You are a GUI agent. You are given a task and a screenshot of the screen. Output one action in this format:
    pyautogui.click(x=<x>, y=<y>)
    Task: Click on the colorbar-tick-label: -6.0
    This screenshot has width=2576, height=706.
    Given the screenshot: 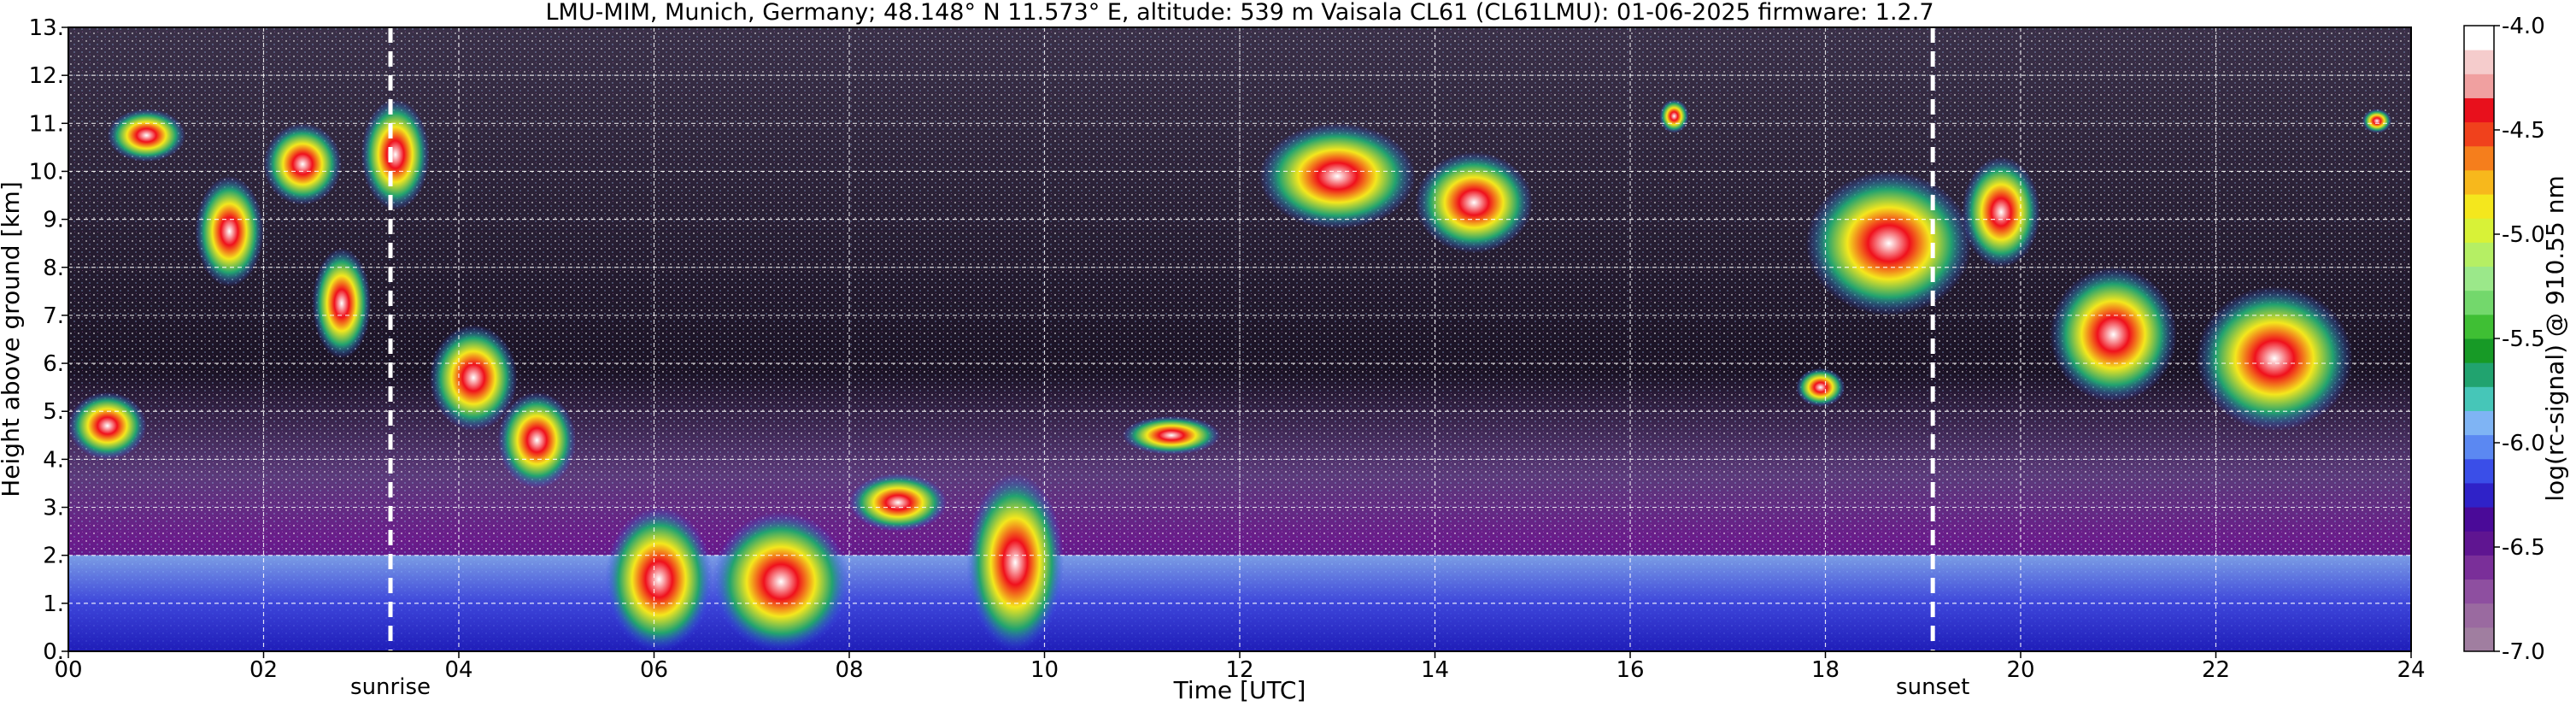 What is the action you would take?
    pyautogui.click(x=2523, y=443)
    